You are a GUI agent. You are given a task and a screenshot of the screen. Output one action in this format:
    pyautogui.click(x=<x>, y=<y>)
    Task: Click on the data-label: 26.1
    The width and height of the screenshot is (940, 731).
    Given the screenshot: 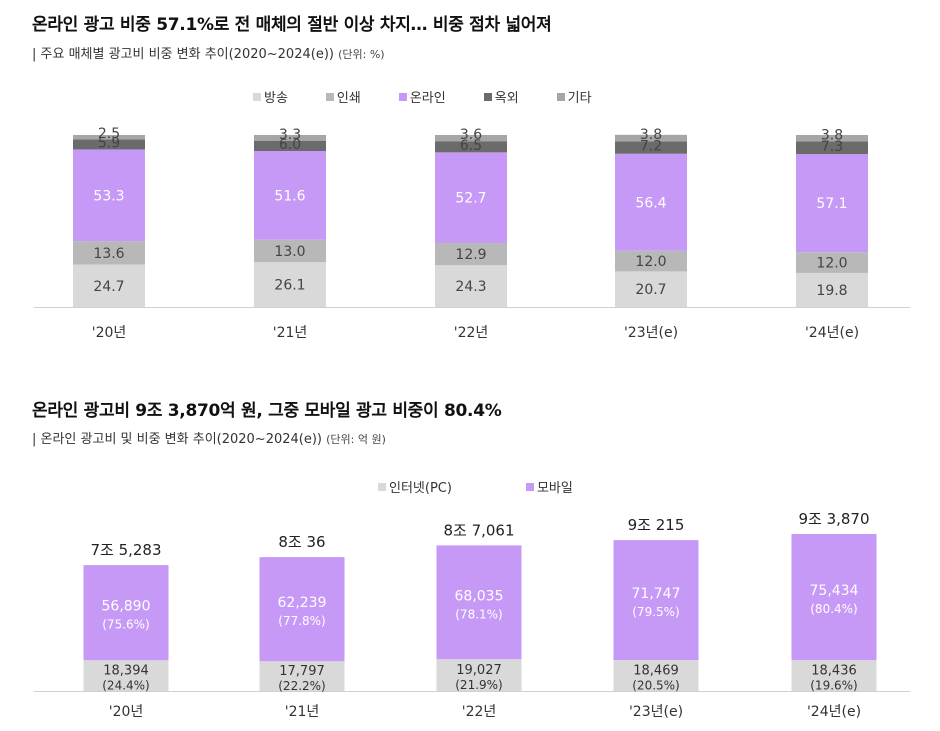 What is the action you would take?
    pyautogui.click(x=289, y=286)
    